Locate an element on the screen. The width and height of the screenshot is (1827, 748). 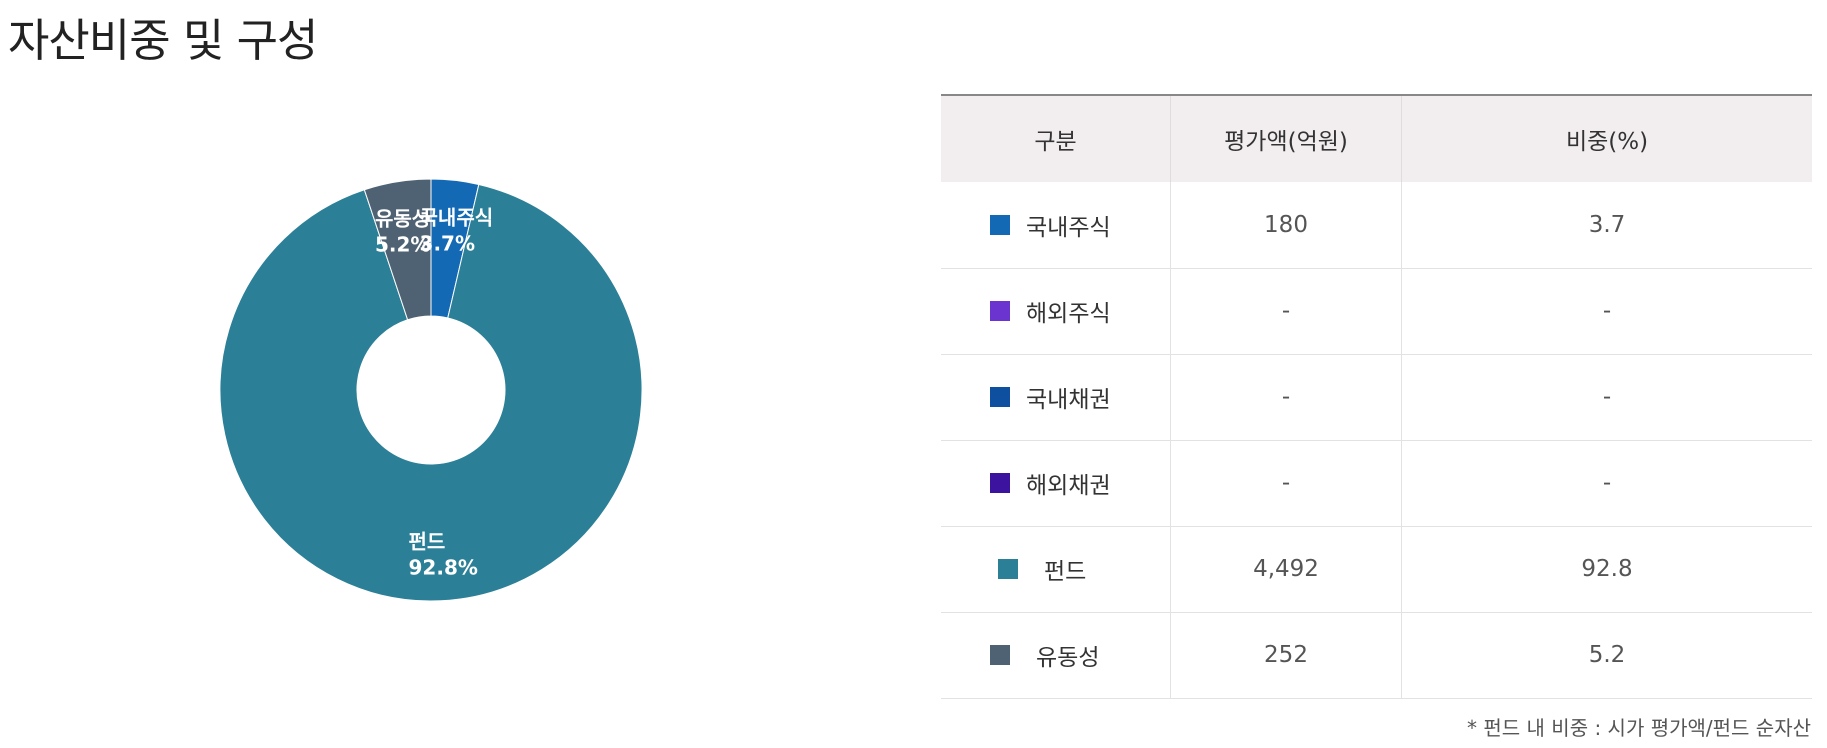
page-title: 자산비중 및 구성 is located at coordinates (163, 40).